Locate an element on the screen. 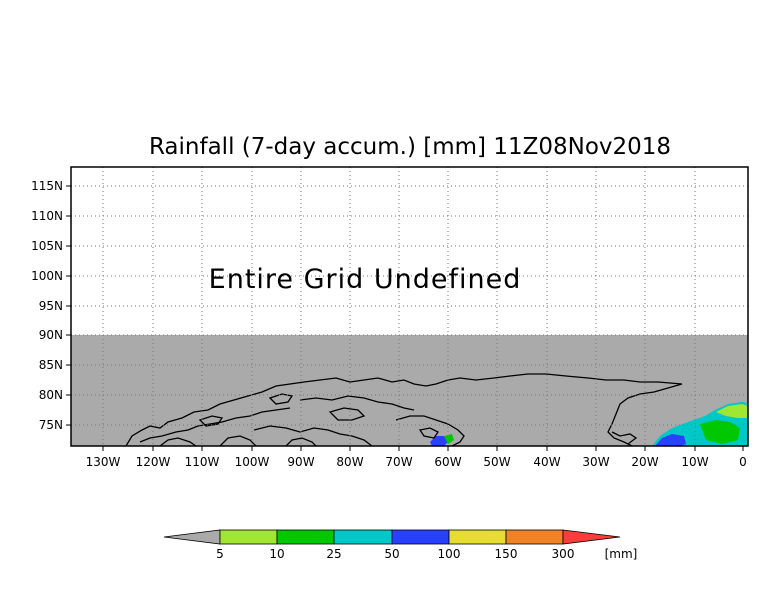  colorbar-label: 300 is located at coordinates (563, 554).